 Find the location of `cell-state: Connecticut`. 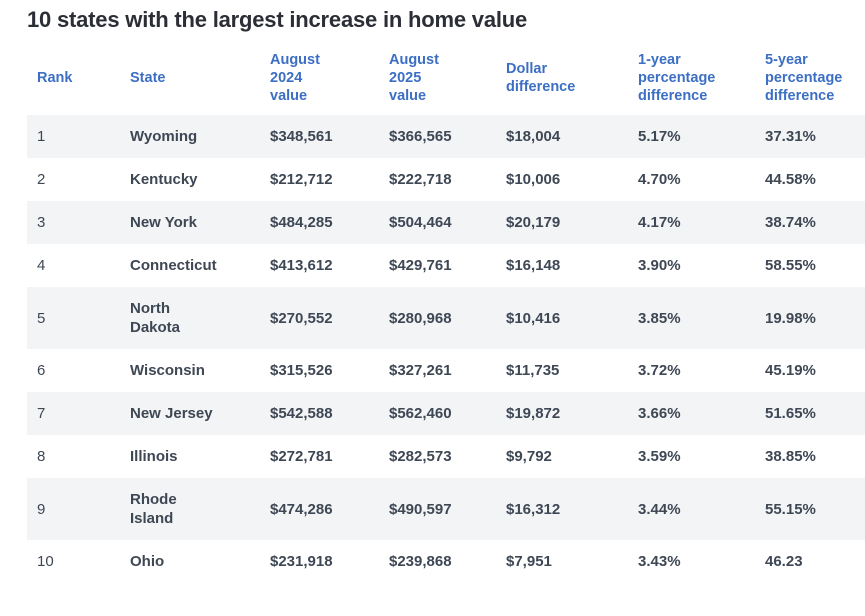

cell-state: Connecticut is located at coordinates (190, 265).